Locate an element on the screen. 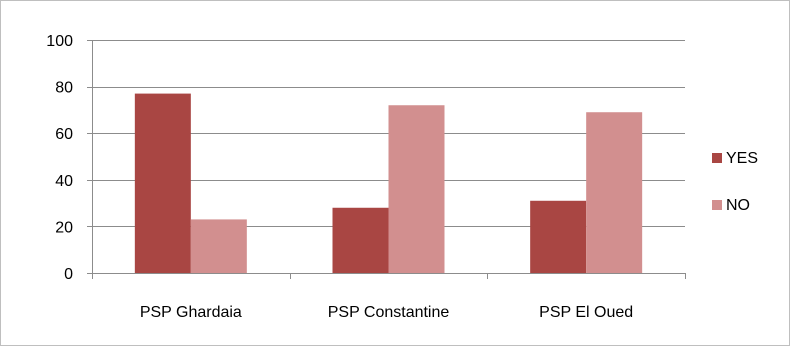  y-axis-tick-labels: 0 20 40 60 80 100 is located at coordinates (59, 158).